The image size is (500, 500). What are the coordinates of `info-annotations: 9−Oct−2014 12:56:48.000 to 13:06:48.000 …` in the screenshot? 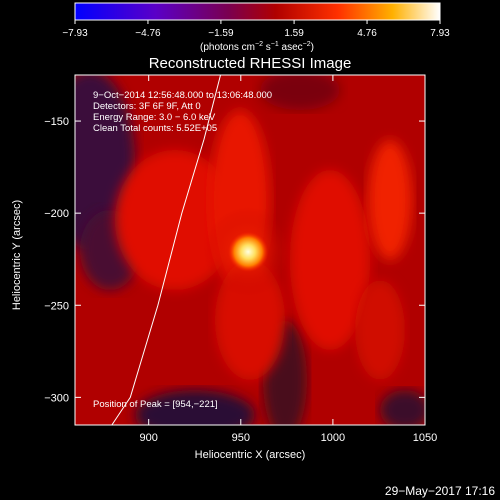 It's located at (182, 112).